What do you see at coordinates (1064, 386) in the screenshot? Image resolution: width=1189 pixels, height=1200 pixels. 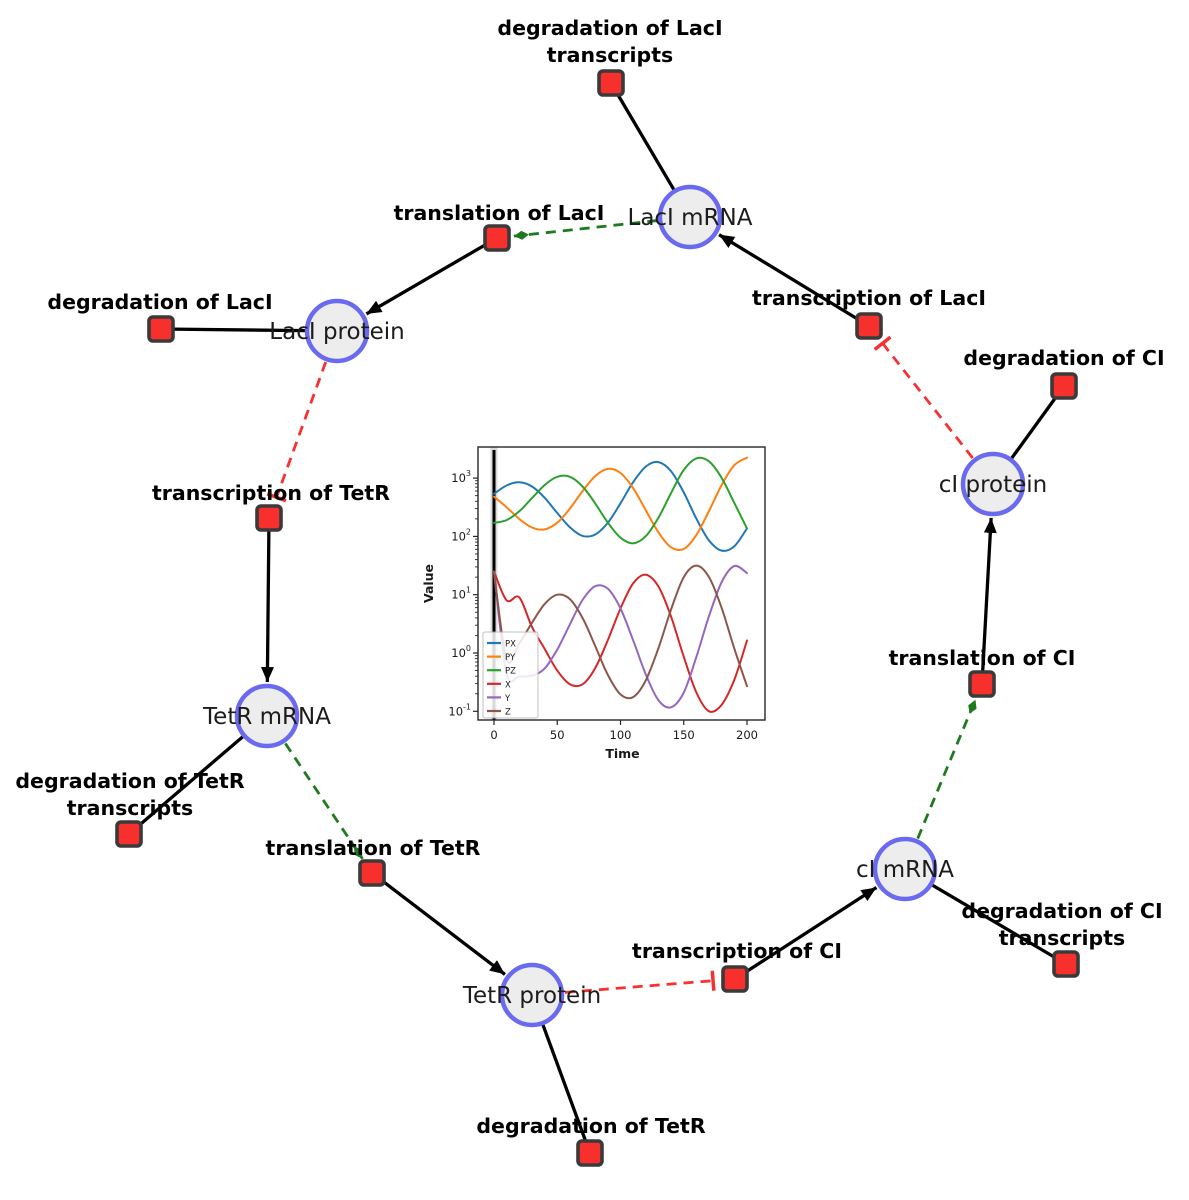 I see `reaction-node-degradation-of-cI` at bounding box center [1064, 386].